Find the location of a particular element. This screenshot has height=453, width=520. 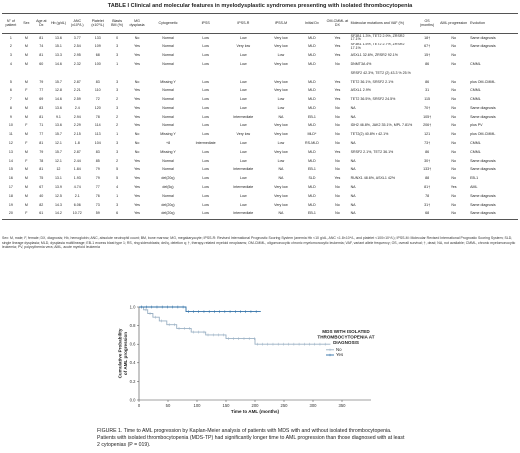

column-header: Hb (g/dL) is located at coordinates (58, 23).